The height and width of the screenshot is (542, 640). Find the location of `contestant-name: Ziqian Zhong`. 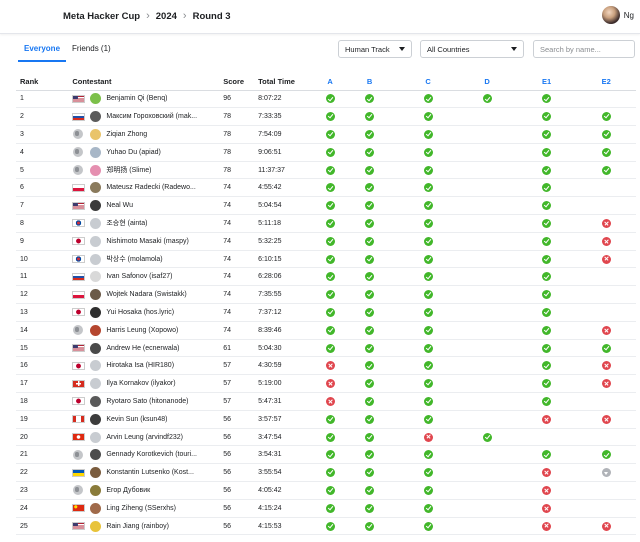

contestant-name: Ziqian Zhong is located at coordinates (127, 134).